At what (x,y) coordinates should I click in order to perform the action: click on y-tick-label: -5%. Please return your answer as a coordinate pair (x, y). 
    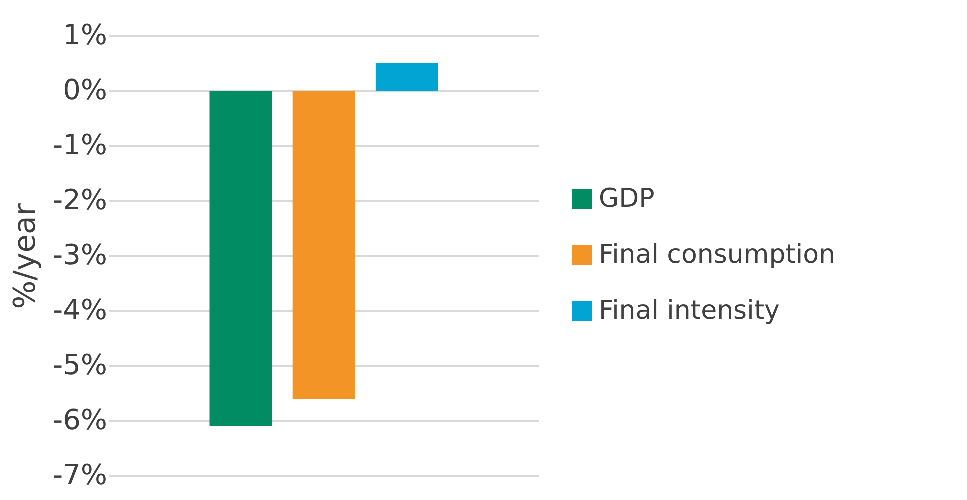
    Looking at the image, I should click on (80, 365).